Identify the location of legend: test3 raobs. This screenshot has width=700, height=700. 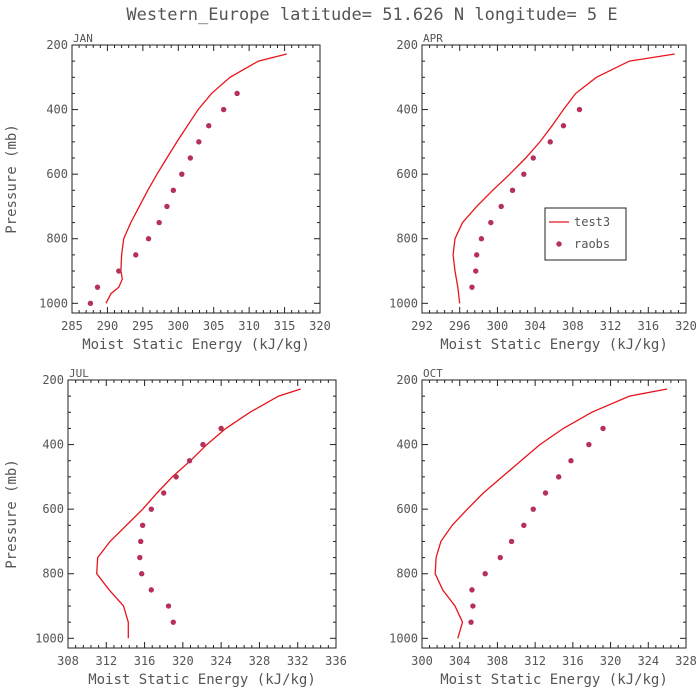
(585, 234).